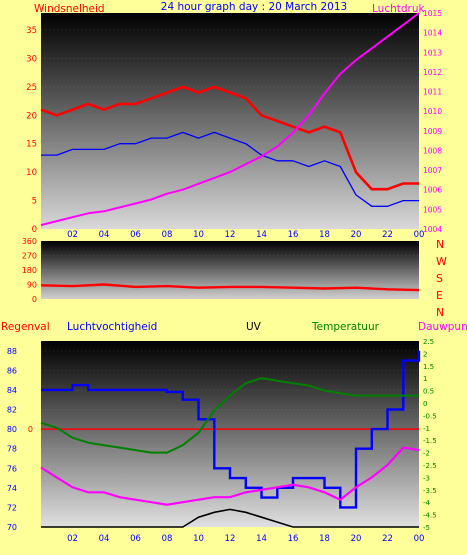 Image resolution: width=467 pixels, height=555 pixels. I want to click on y-tick-humidity: 86, so click(12, 370).